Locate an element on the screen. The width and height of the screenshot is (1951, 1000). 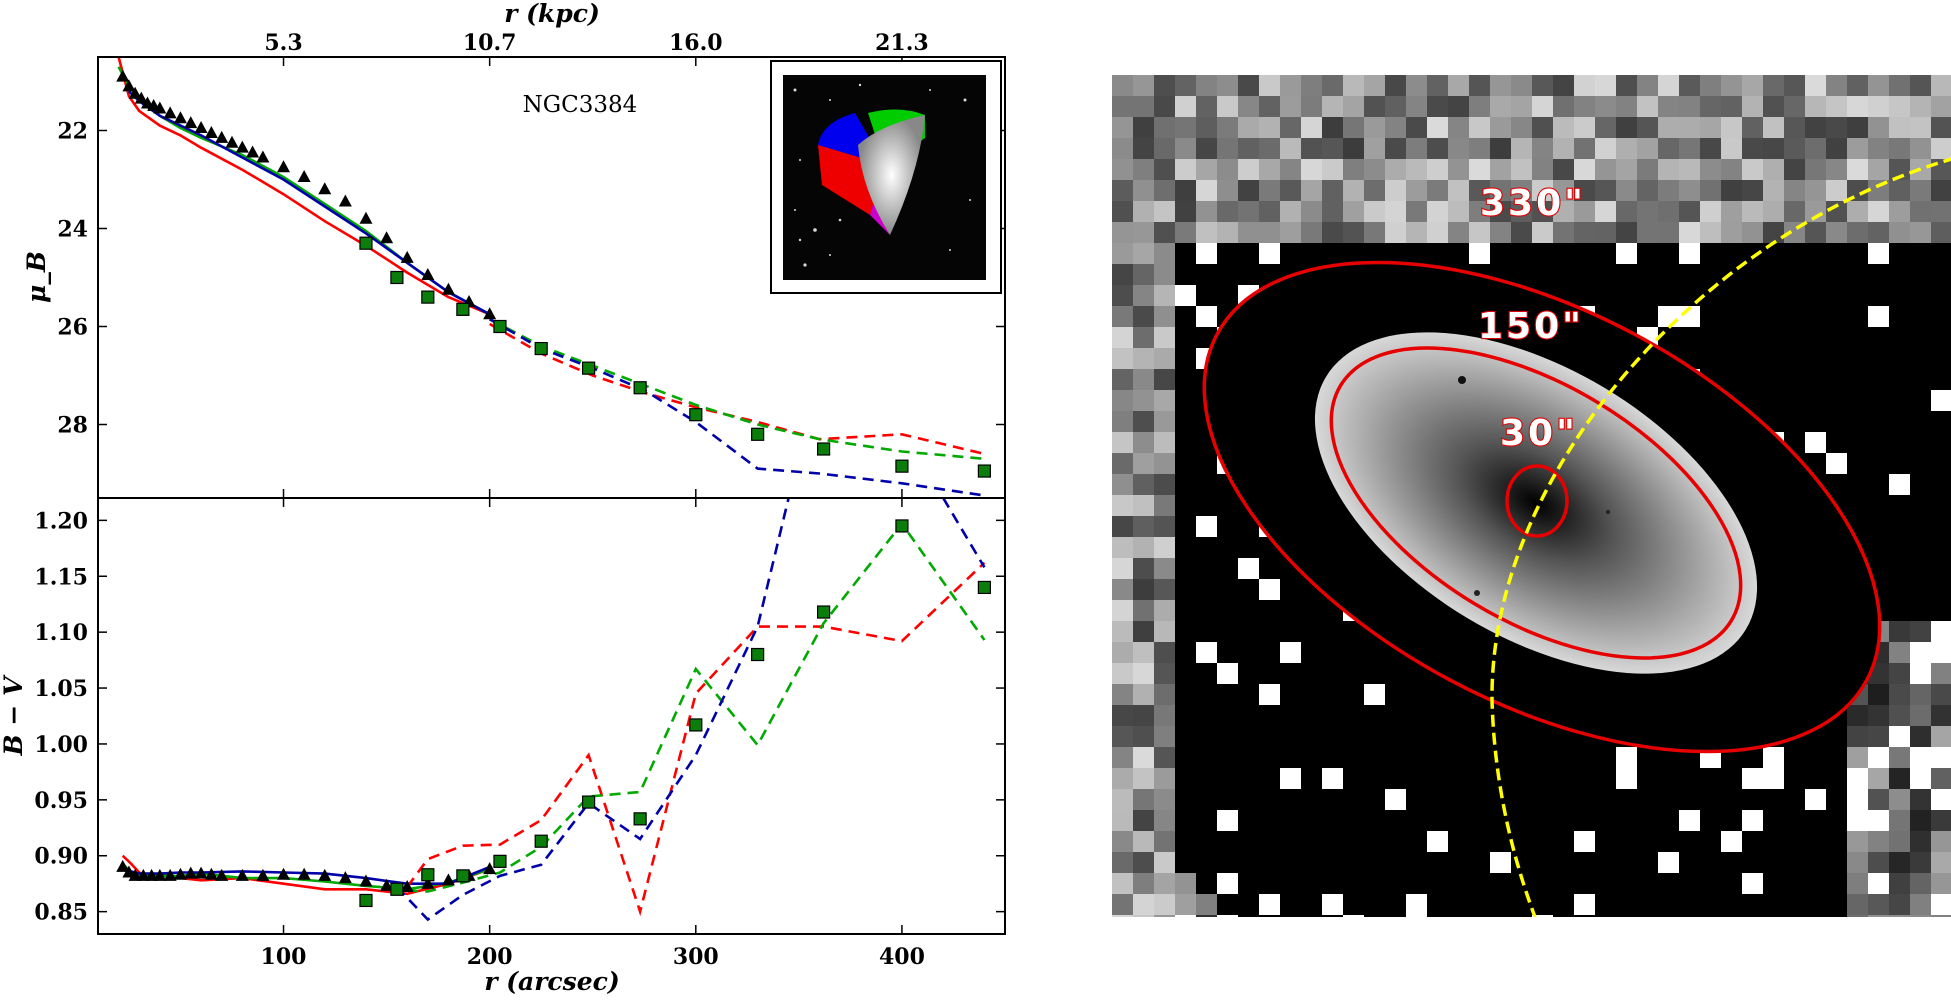
top-kpc-tick-label: 21.3 is located at coordinates (902, 43).